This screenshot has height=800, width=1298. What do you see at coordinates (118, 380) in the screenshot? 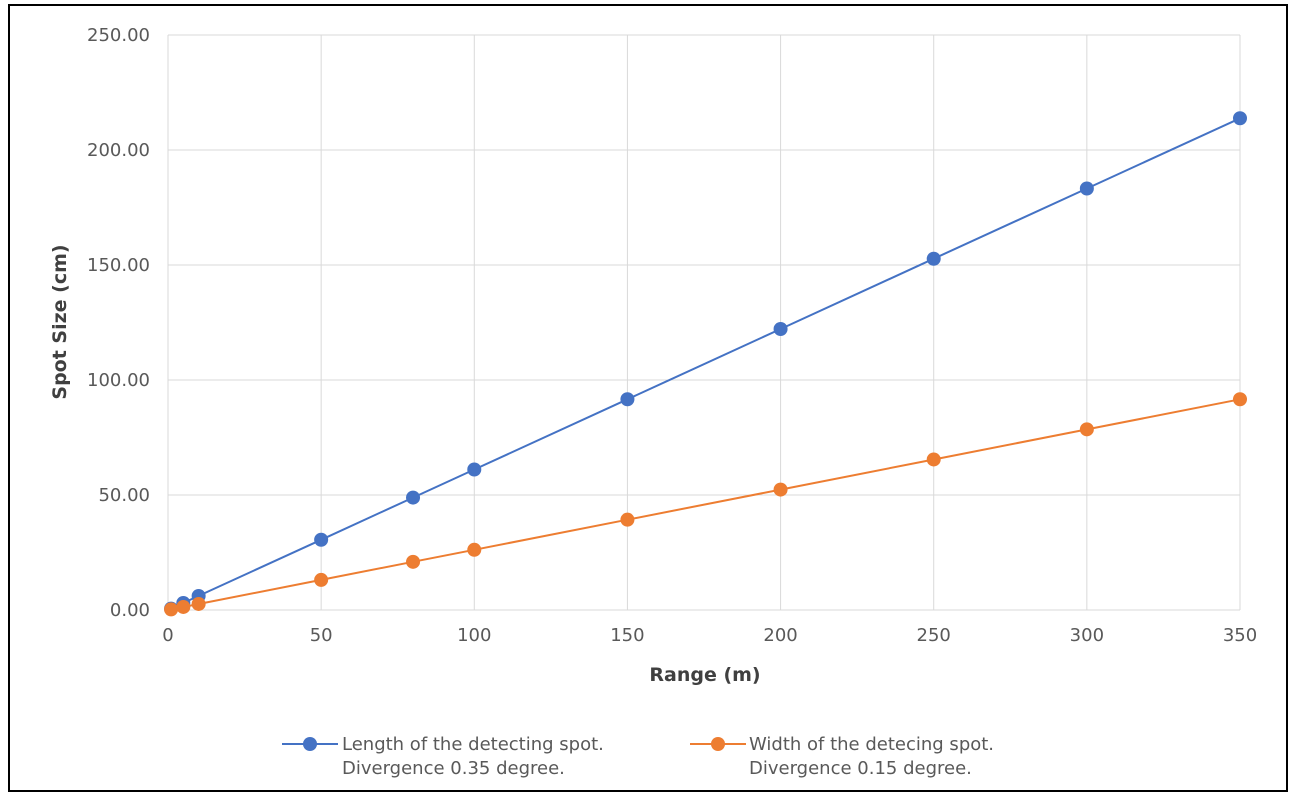
I see `y-tick-label: 100.00` at bounding box center [118, 380].